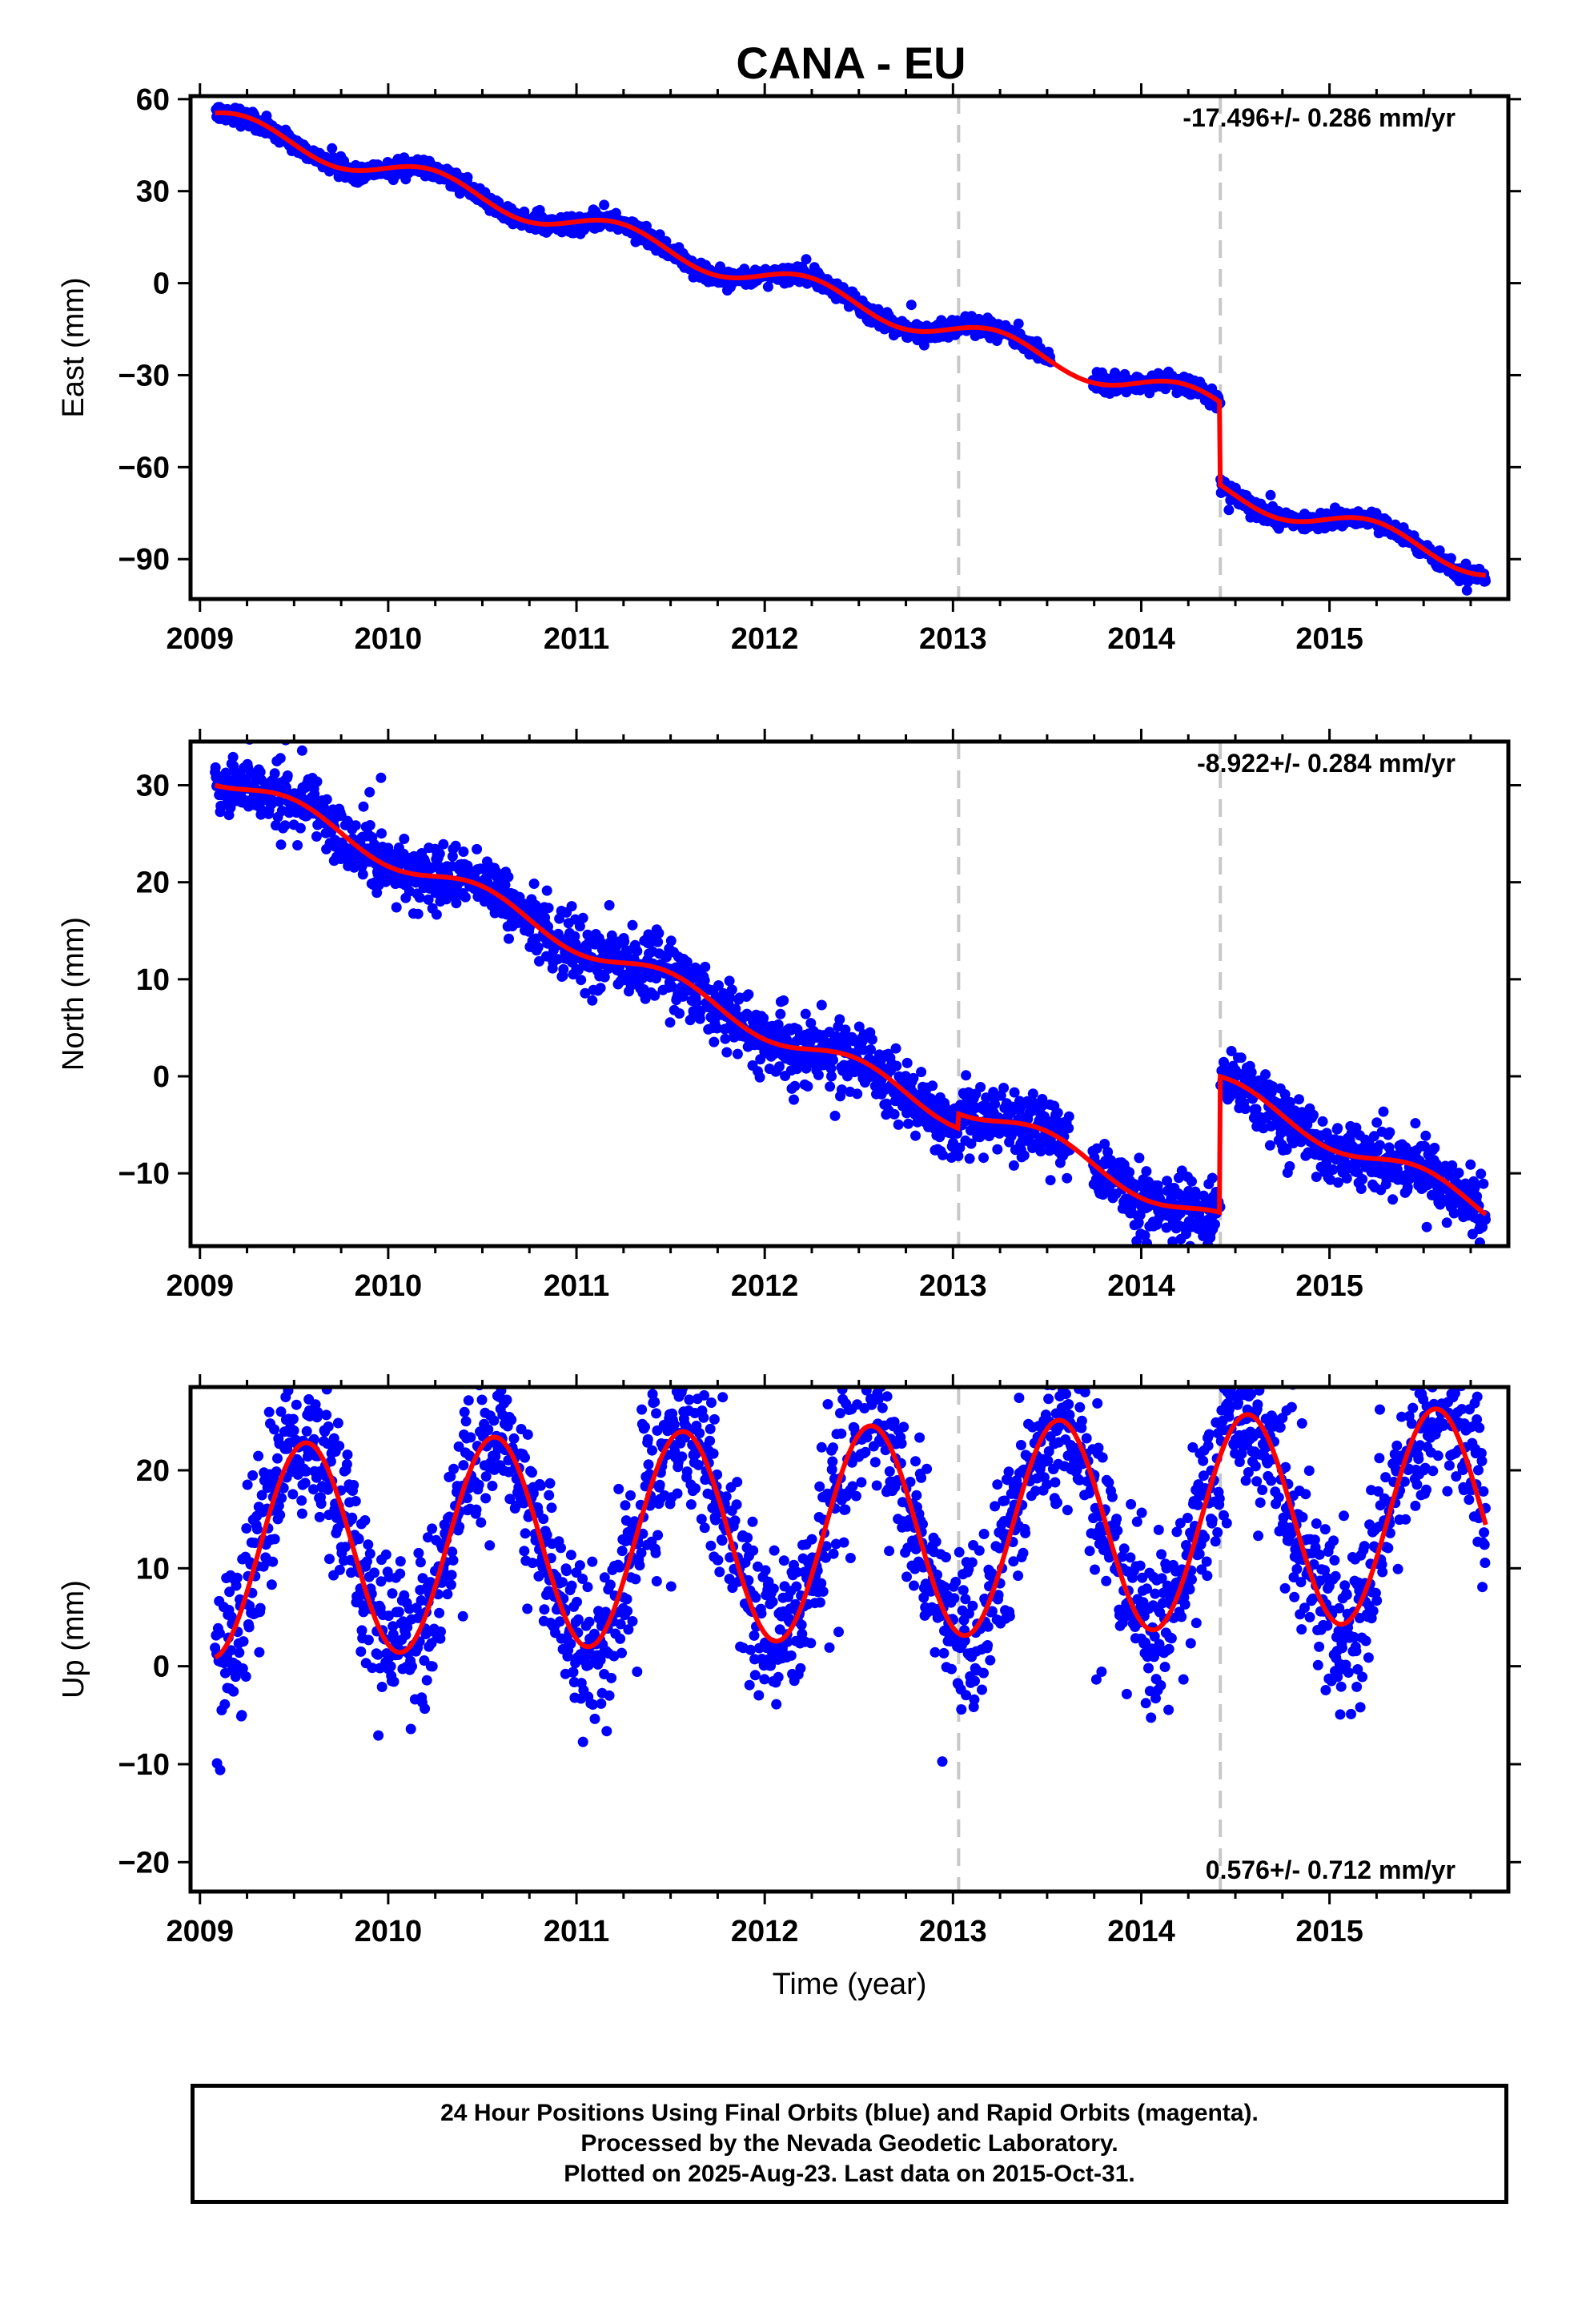 Image resolution: width=1582 pixels, height=2324 pixels. What do you see at coordinates (1329, 639) in the screenshot?
I see `x-tick-label: 2015` at bounding box center [1329, 639].